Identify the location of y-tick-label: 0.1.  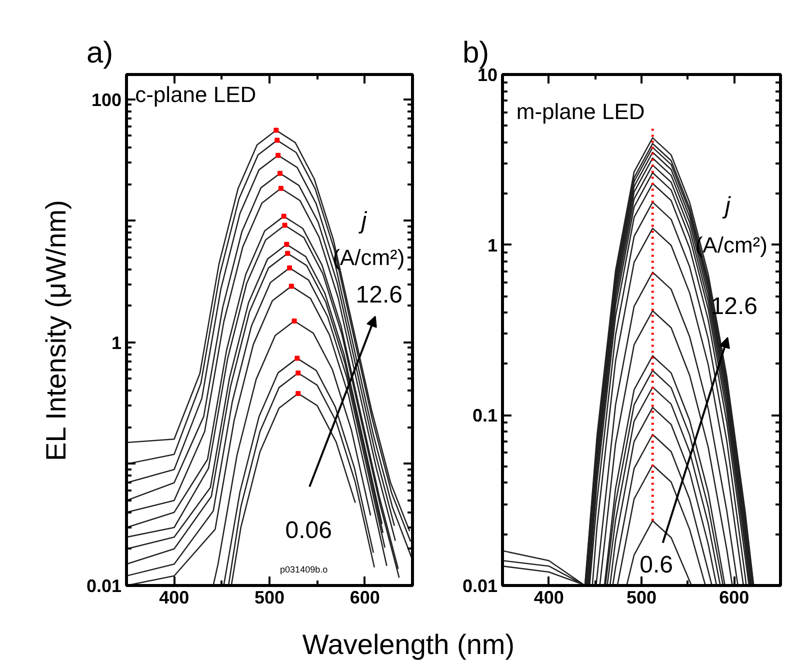
(485, 416).